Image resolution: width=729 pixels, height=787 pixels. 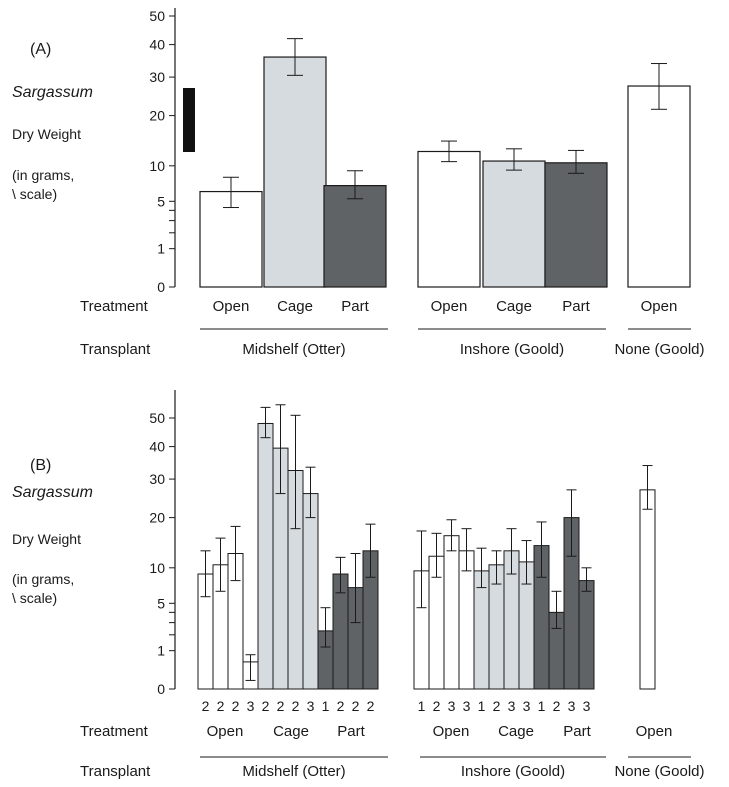 What do you see at coordinates (40, 465) in the screenshot?
I see `panel-label: (B)` at bounding box center [40, 465].